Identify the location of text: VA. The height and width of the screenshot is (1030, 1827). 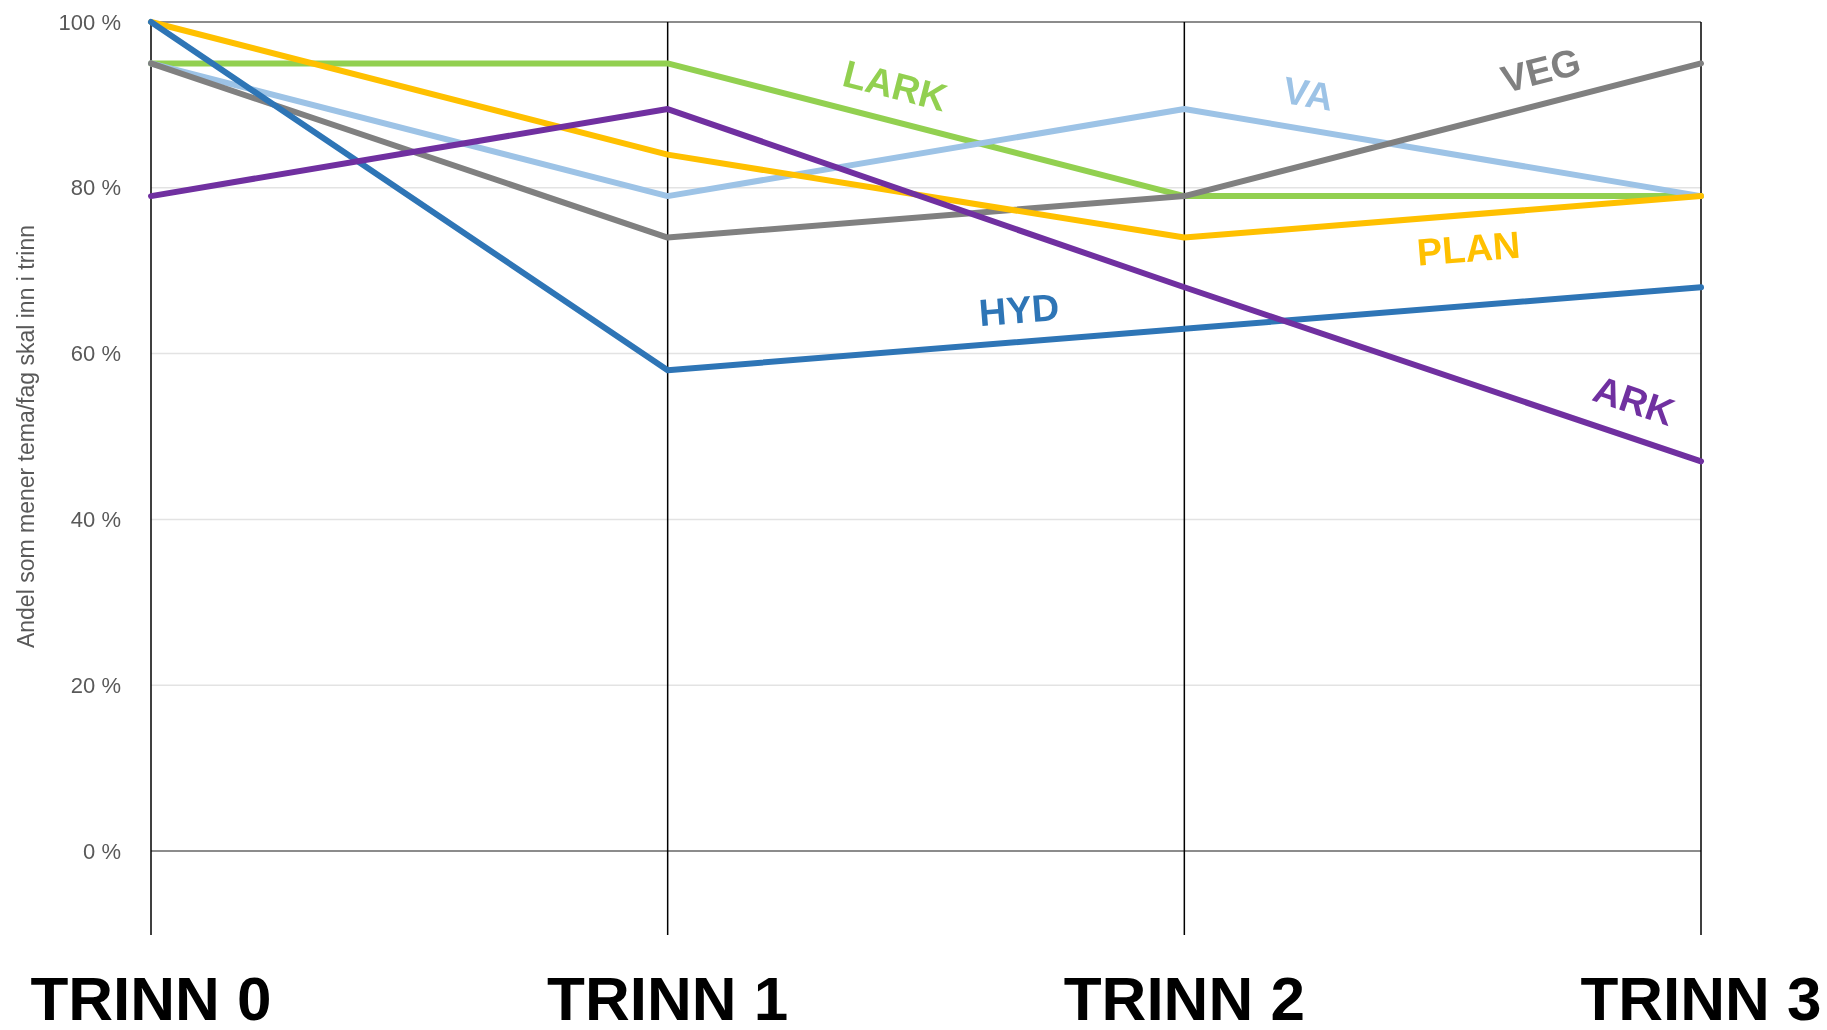
(1308, 94).